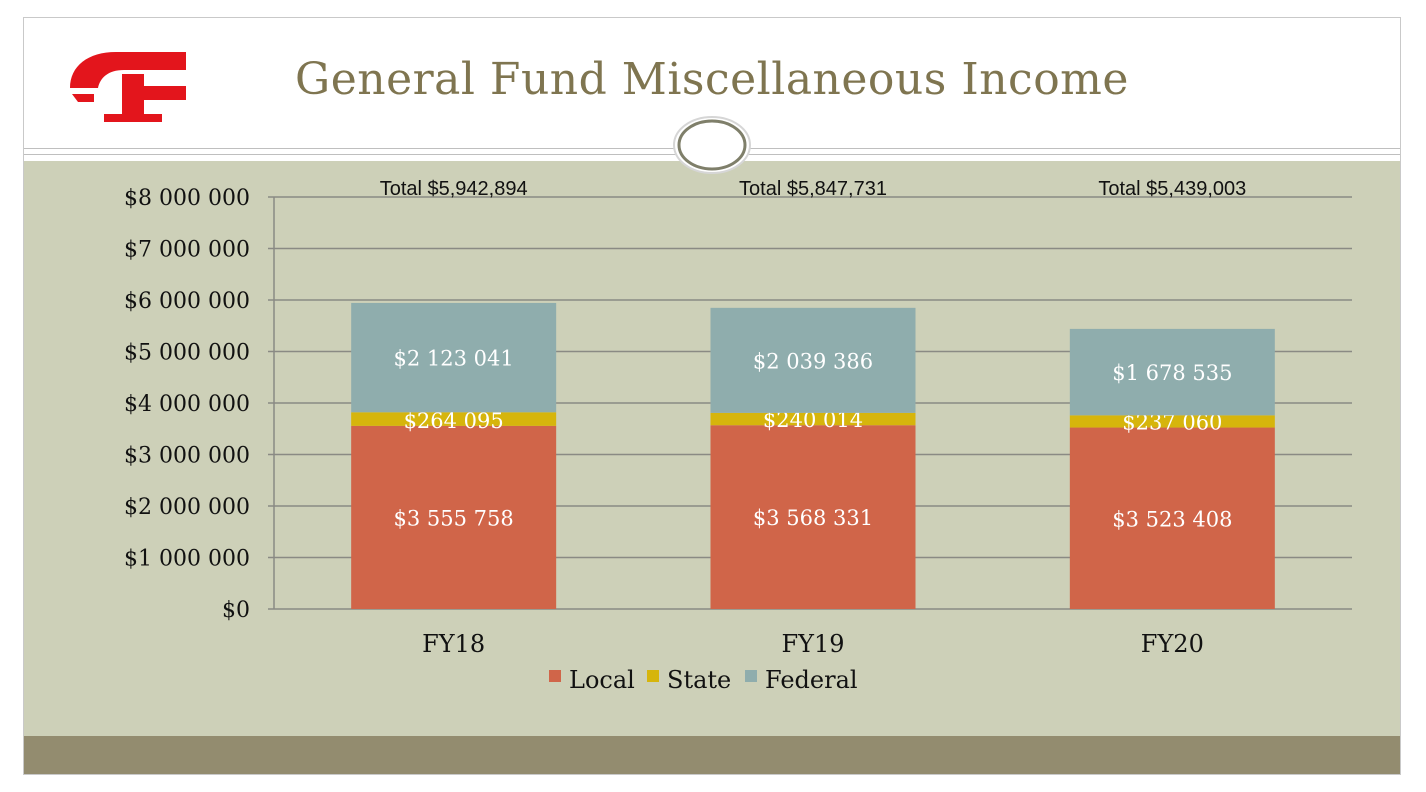 Image resolution: width=1426 pixels, height=792 pixels. What do you see at coordinates (812, 644) in the screenshot?
I see `x-tick-label: FY19` at bounding box center [812, 644].